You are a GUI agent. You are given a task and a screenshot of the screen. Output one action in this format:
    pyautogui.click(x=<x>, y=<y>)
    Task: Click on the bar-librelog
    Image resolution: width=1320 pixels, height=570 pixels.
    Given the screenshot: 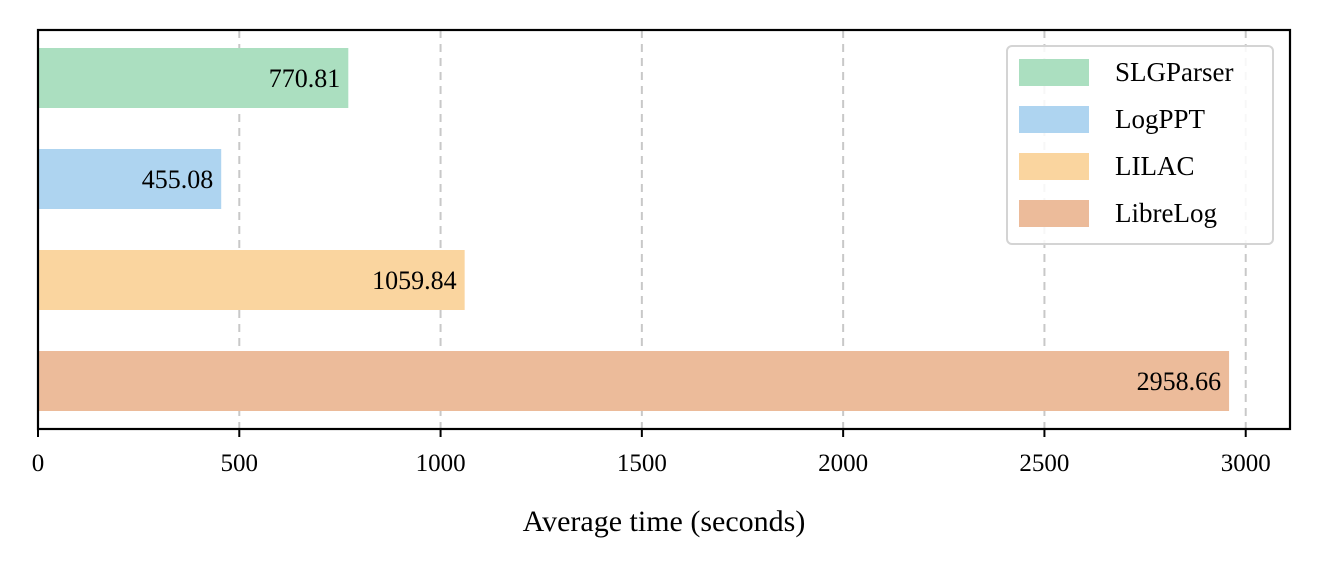 What is the action you would take?
    pyautogui.click(x=634, y=381)
    